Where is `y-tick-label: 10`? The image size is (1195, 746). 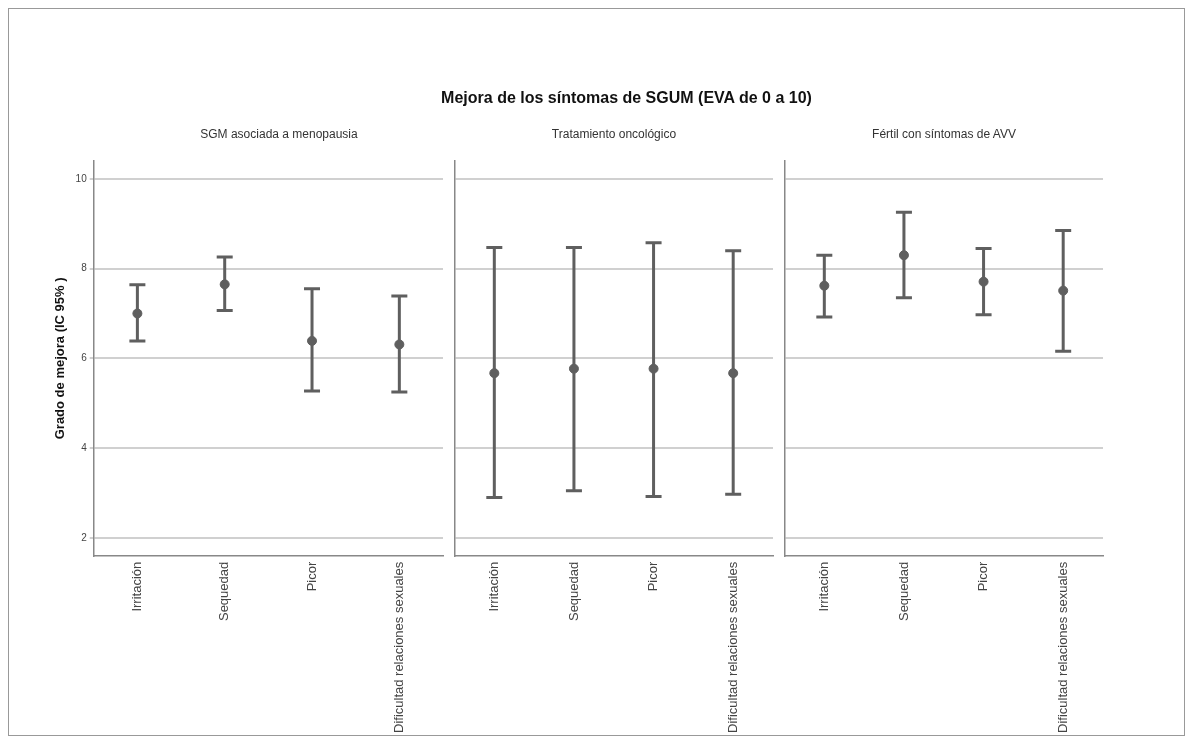
y-tick-label: 10 is located at coordinates (81, 178).